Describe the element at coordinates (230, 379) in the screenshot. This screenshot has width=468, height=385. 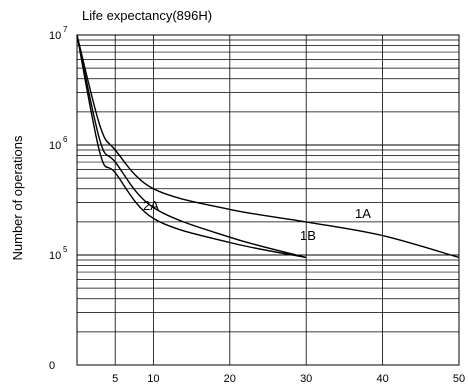
I see `x-tick-label: 20` at that location.